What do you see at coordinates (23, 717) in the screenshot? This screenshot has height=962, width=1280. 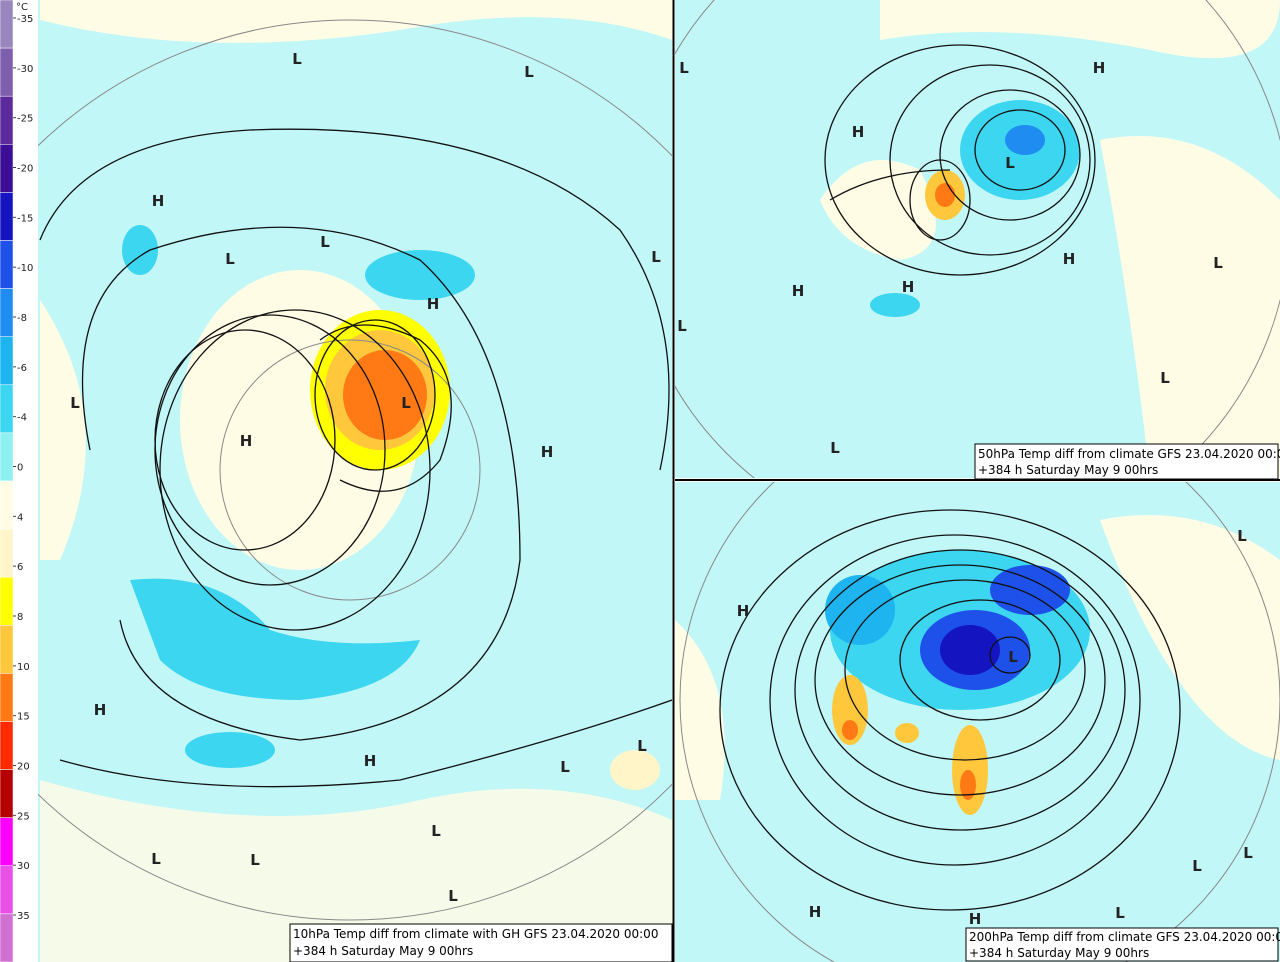 I see `colorbar-label: 15` at bounding box center [23, 717].